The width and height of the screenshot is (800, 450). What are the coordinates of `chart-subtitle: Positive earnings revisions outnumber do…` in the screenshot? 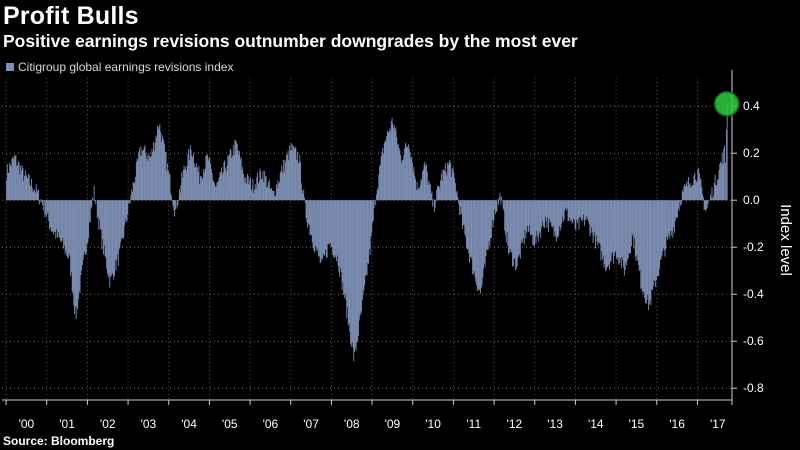 It's located at (290, 41).